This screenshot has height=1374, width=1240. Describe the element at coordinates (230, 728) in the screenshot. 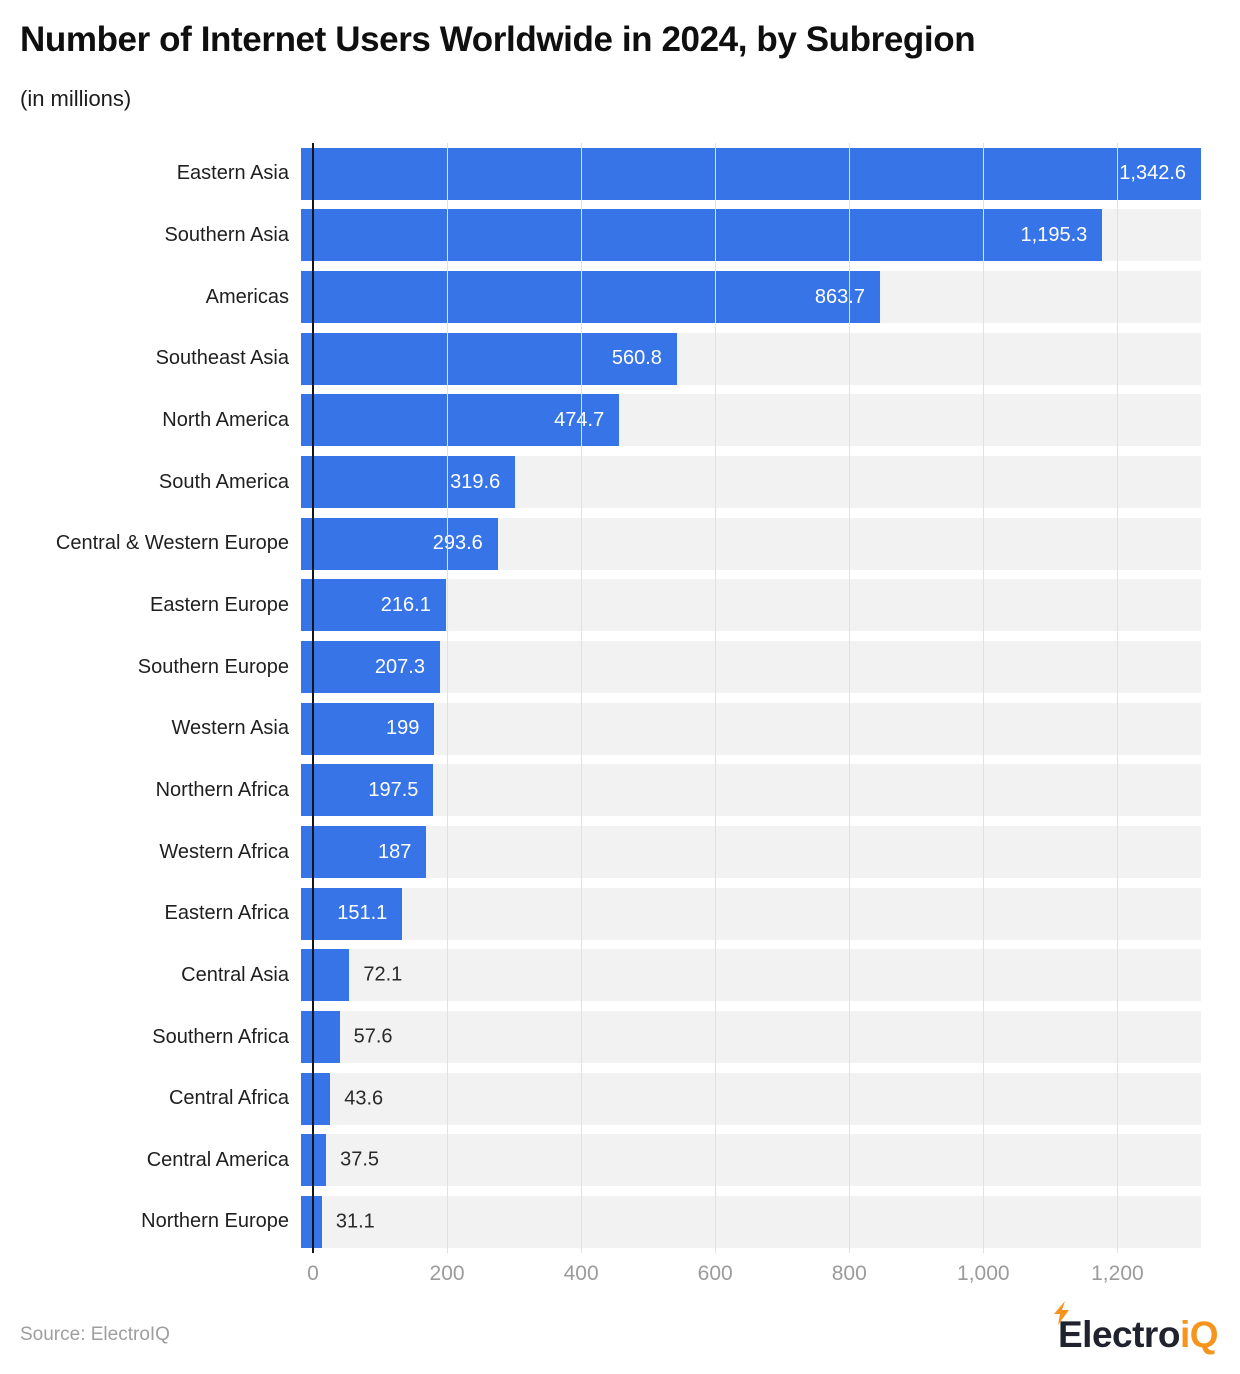

I see `category-label: Western Asia` at that location.